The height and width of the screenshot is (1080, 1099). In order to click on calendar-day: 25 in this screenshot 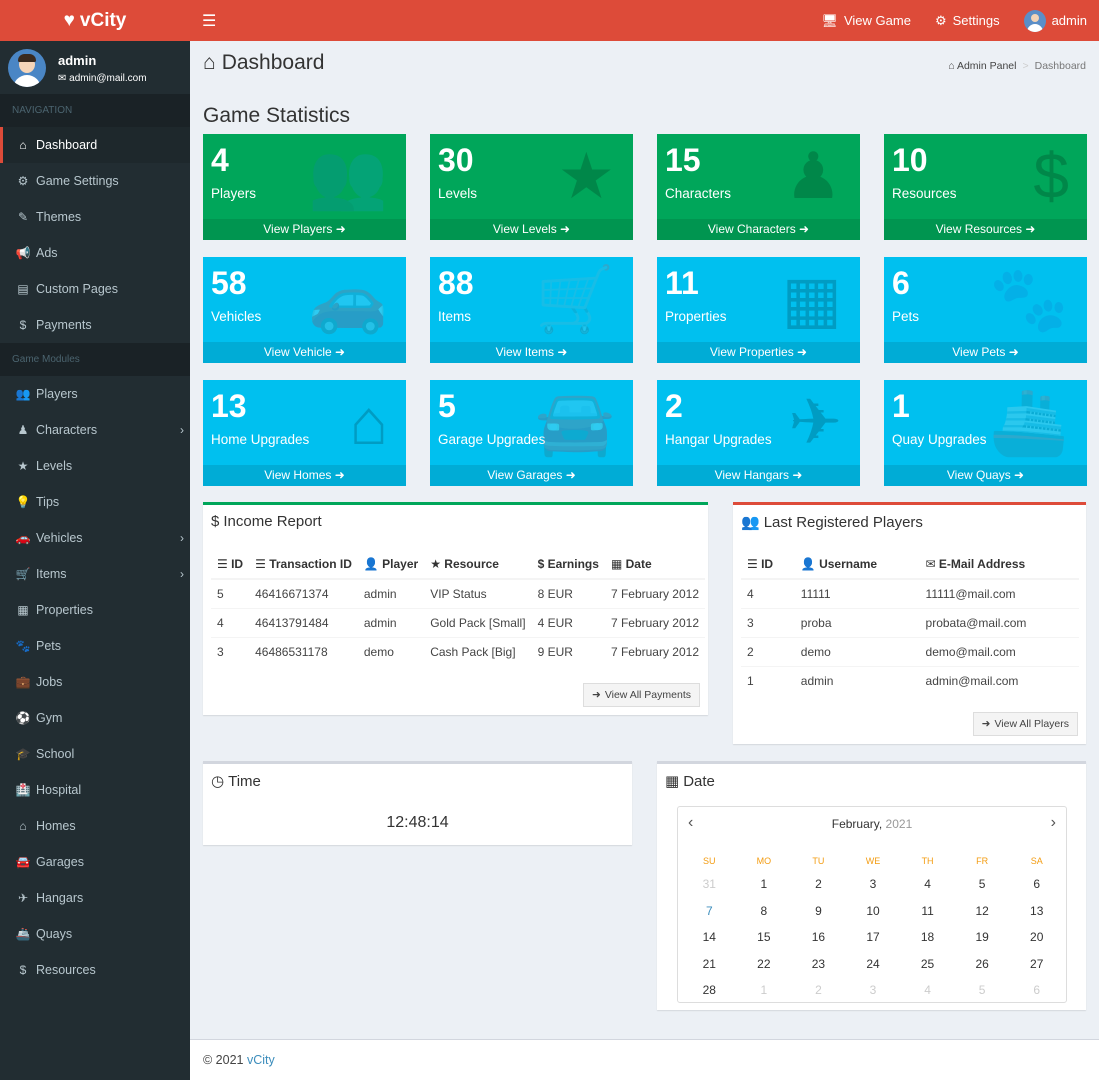, I will do `click(927, 963)`.